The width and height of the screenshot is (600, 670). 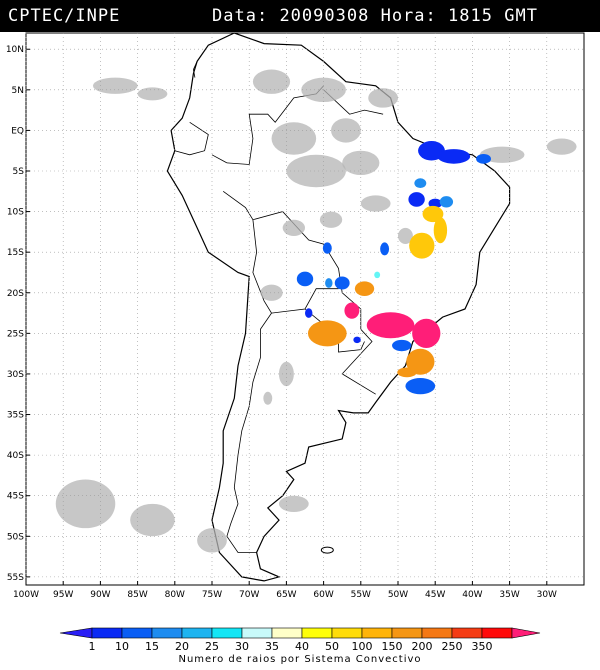 I want to click on time-value: 1815, so click(x=470, y=16).